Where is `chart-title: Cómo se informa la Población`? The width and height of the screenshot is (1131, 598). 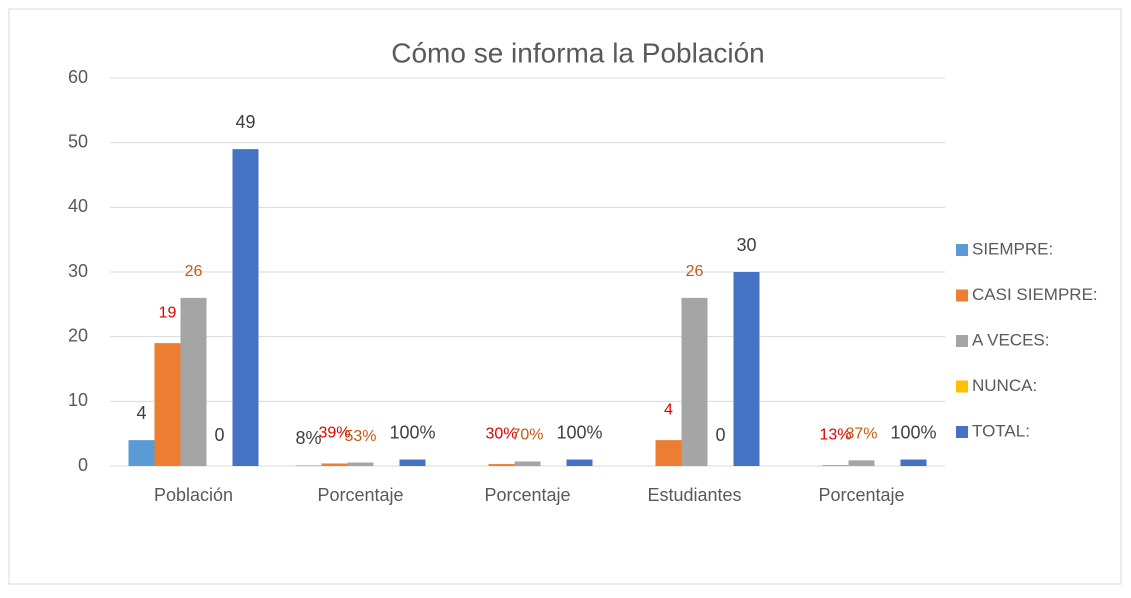 chart-title: Cómo se informa la Población is located at coordinates (578, 52).